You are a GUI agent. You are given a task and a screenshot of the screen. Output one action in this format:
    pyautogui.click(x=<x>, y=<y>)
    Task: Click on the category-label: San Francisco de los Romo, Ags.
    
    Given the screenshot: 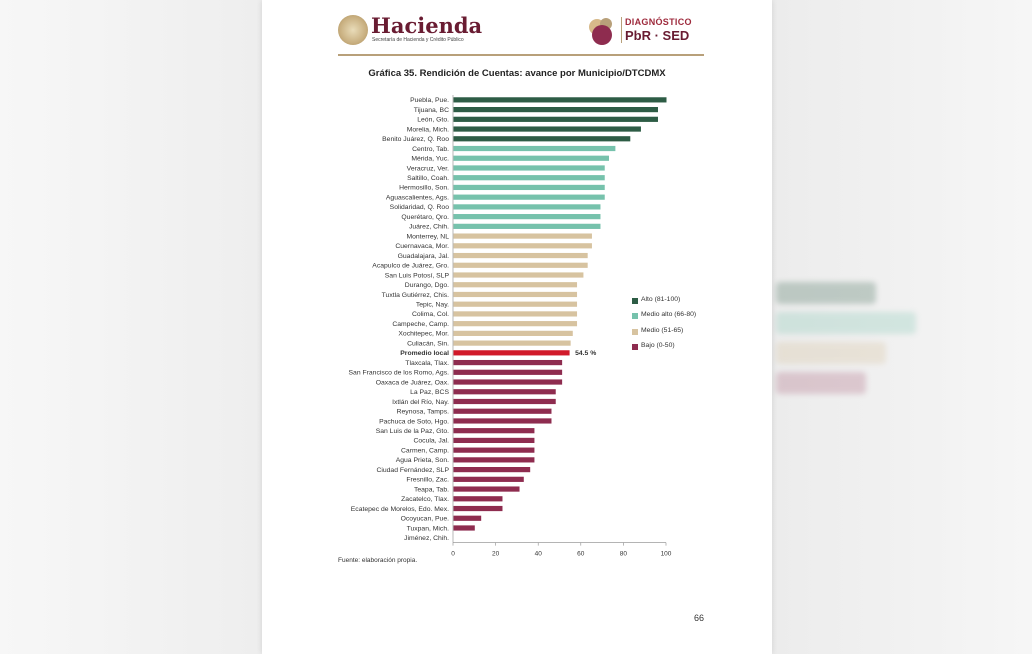 What is the action you would take?
    pyautogui.click(x=399, y=373)
    